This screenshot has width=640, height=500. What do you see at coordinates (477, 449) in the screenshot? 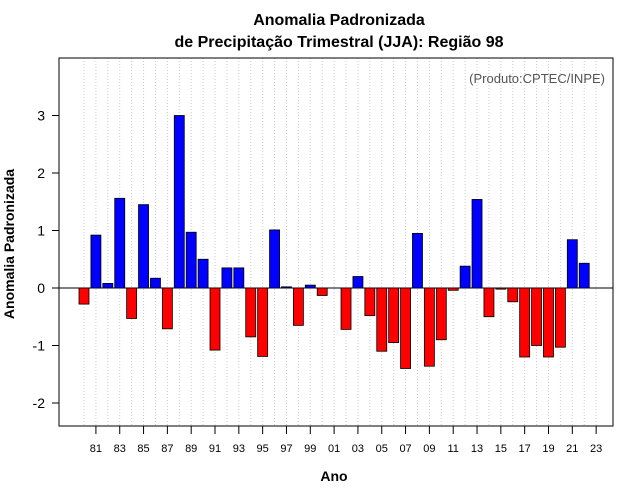
I see `x-tick-label: 13` at bounding box center [477, 449].